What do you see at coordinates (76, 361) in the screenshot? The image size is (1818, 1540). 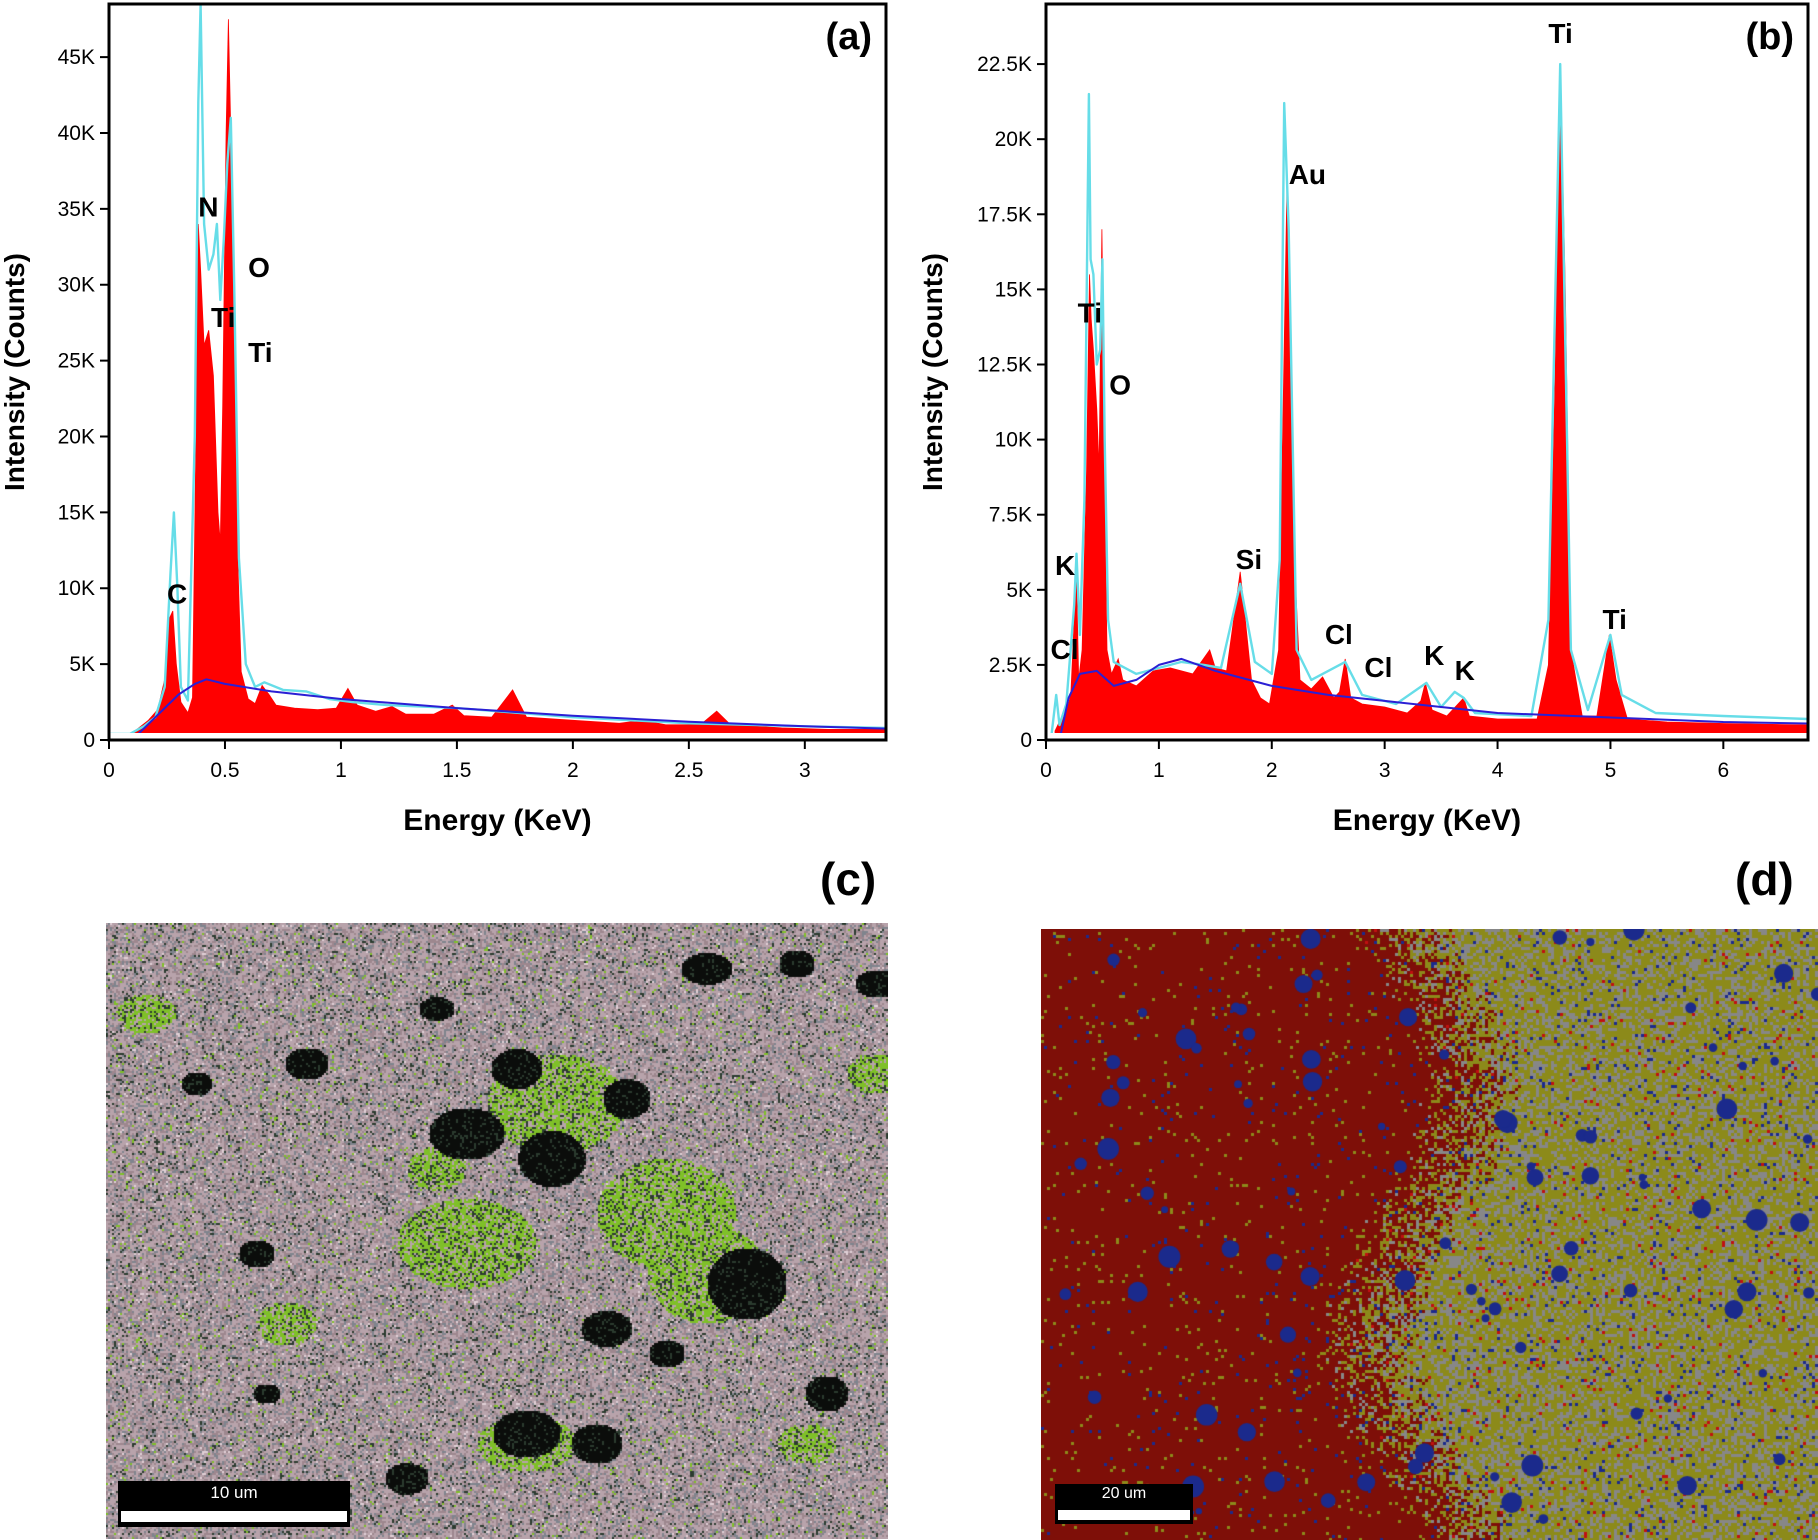 I see `y-tick-label: 25K` at bounding box center [76, 361].